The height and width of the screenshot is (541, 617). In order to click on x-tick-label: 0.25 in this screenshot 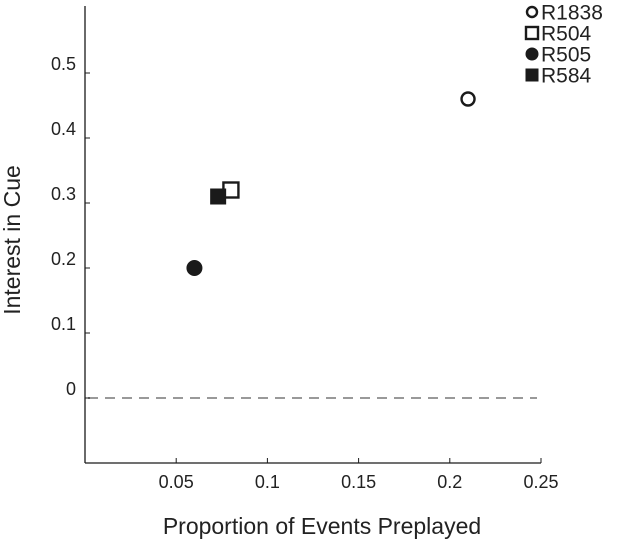, I will do `click(540, 482)`.